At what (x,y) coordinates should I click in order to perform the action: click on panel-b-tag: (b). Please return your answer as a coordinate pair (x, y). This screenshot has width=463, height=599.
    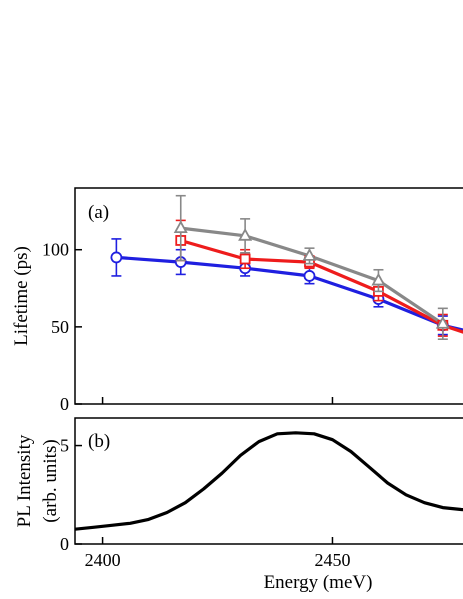
    Looking at the image, I should click on (99, 441).